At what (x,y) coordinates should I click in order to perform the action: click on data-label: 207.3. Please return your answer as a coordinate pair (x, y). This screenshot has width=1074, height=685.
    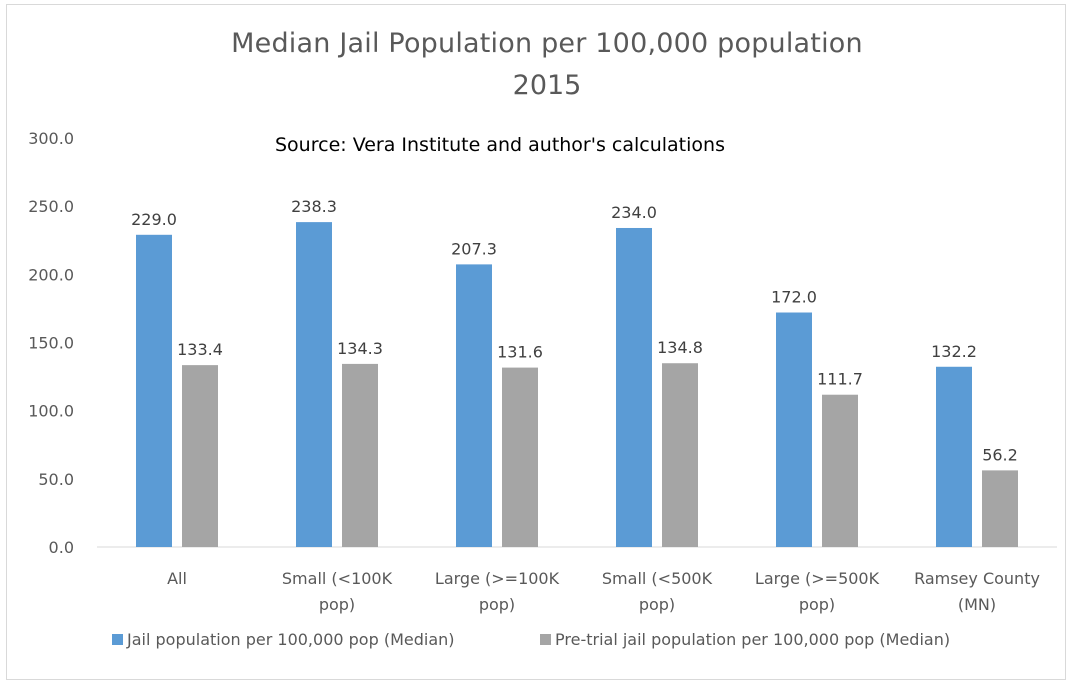
    Looking at the image, I should click on (474, 248).